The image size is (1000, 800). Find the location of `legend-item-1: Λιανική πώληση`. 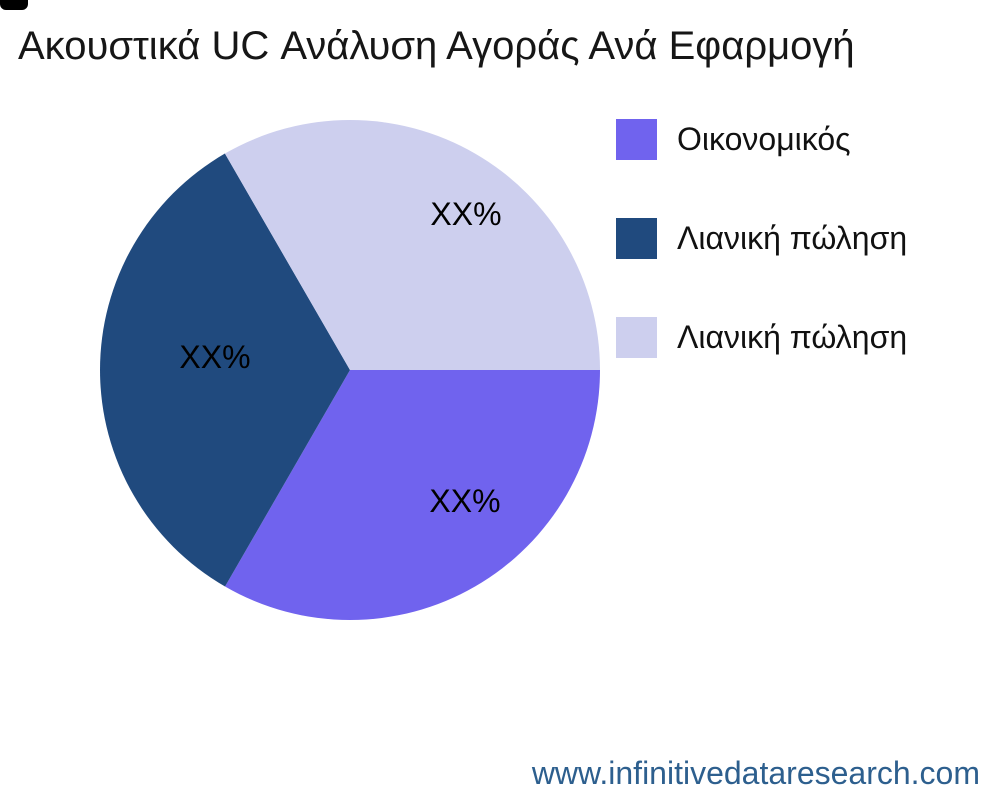

legend-item-1: Λιανική πώληση is located at coordinates (761, 238).